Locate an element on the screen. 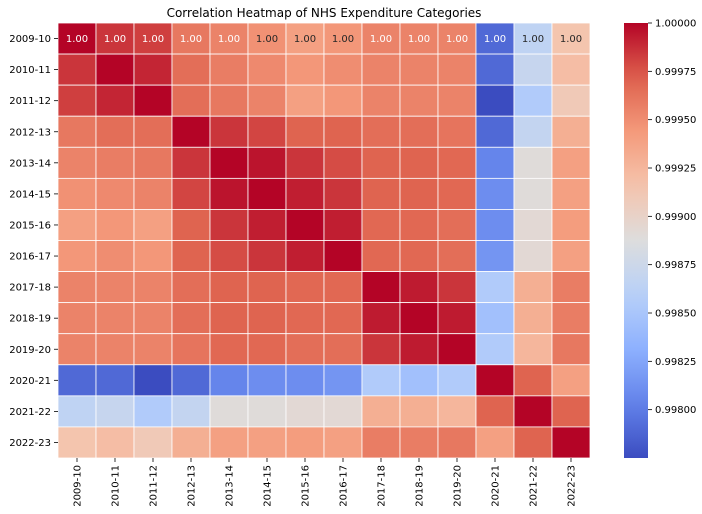 The width and height of the screenshot is (702, 514). y-tick-label: 2014-15 is located at coordinates (30, 194).